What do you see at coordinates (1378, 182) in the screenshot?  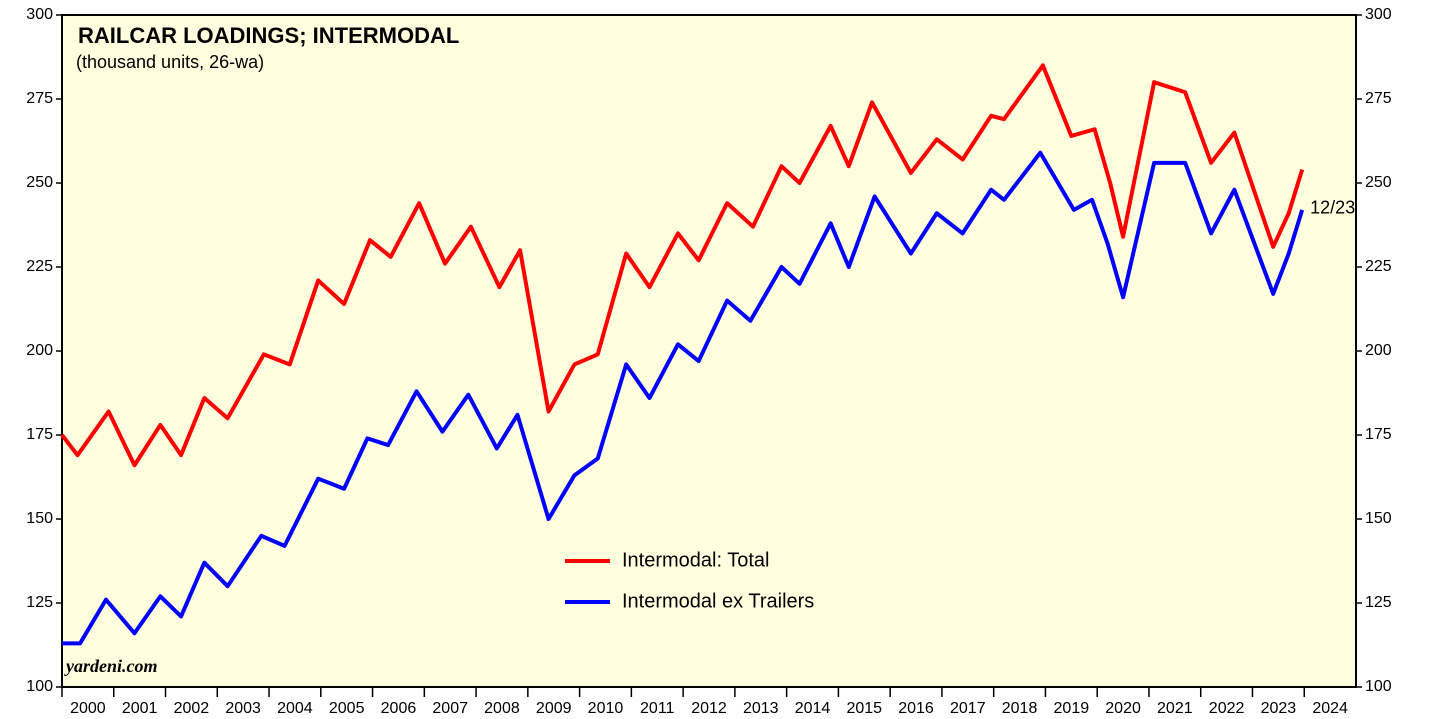 I see `y2-tick-label: 250` at bounding box center [1378, 182].